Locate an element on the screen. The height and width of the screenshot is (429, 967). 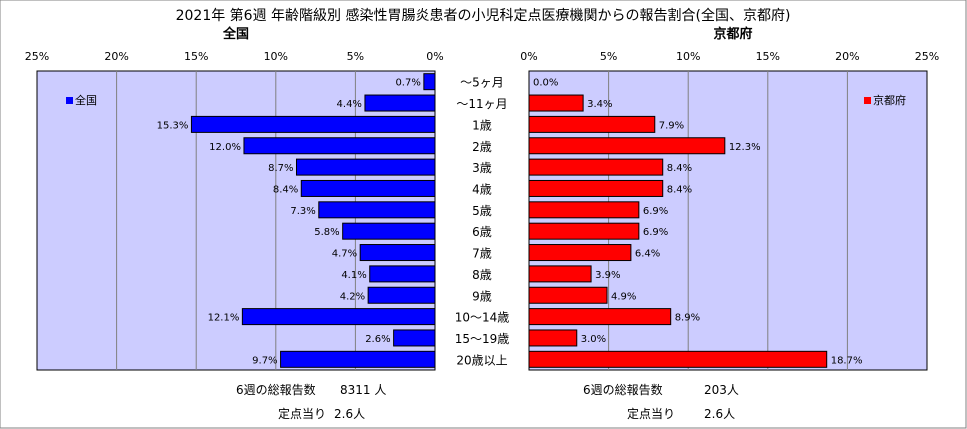
age-category-label: ～5ヶ月 is located at coordinates (482, 83).